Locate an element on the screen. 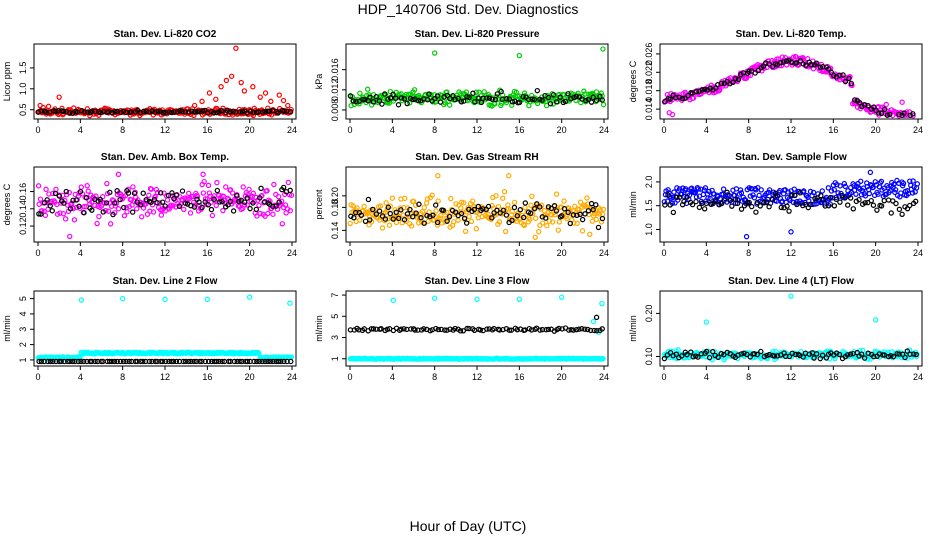 Image resolution: width=936 pixels, height=540 pixels. panel-title: Stan. Dev. Amb. Box Temp. is located at coordinates (165, 157).